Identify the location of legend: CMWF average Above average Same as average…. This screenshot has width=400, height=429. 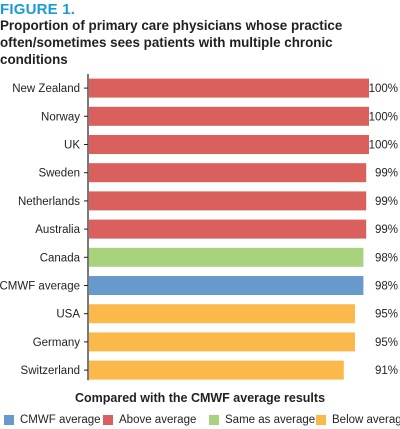
(202, 420).